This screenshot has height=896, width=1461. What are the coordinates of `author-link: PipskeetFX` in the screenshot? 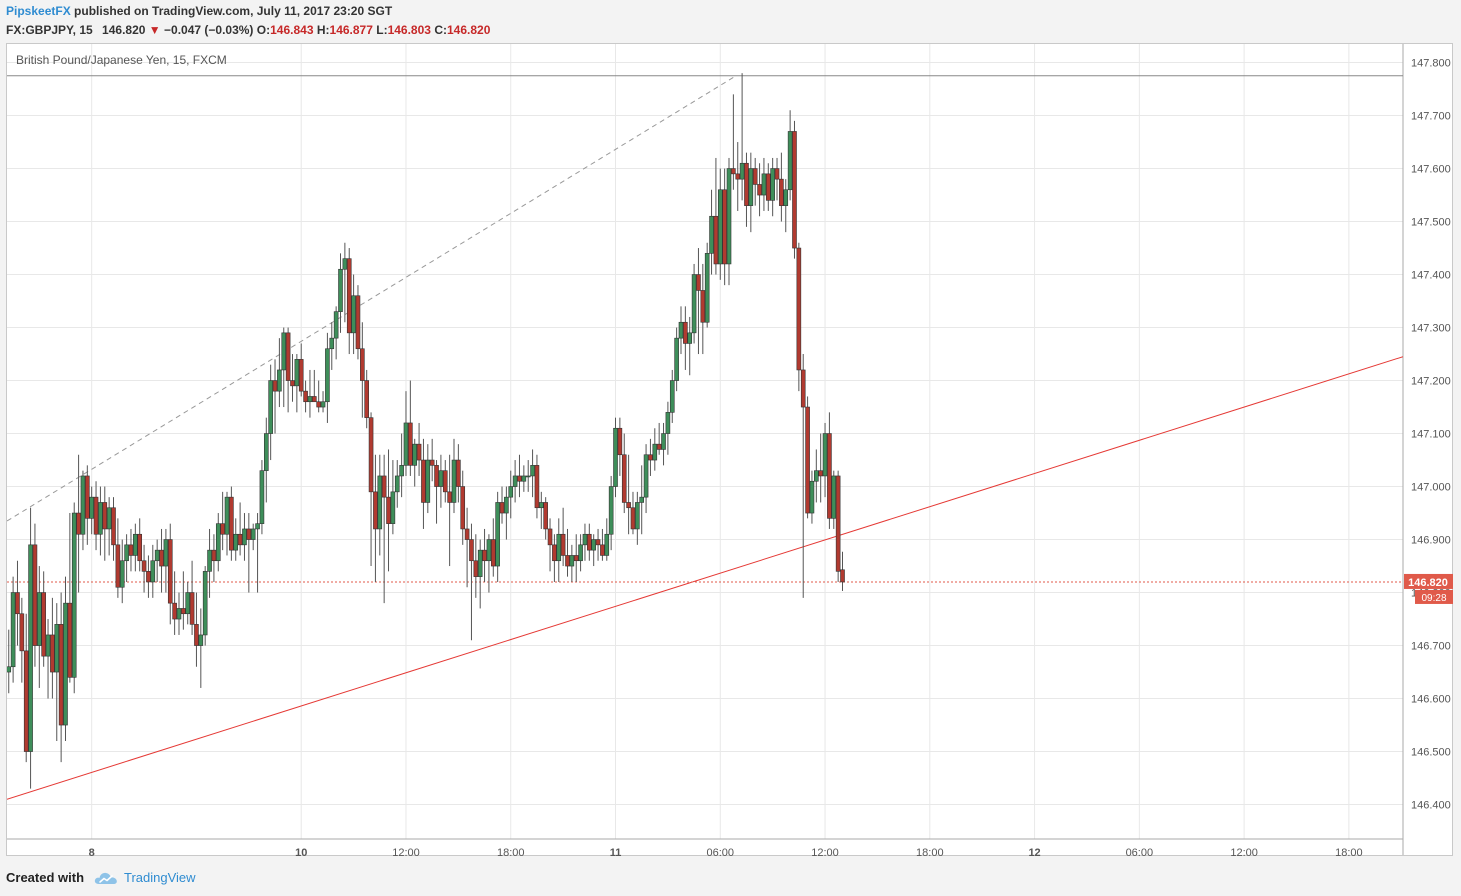 It's located at (38, 11).